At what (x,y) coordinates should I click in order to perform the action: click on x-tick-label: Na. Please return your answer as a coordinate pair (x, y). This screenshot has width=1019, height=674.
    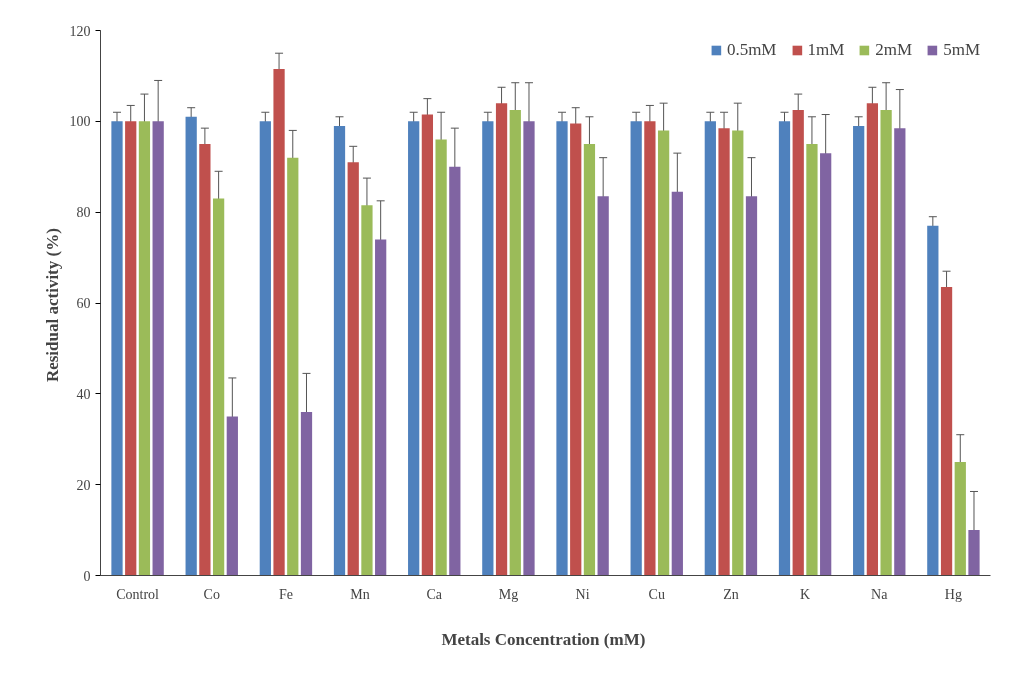
    Looking at the image, I should click on (880, 594).